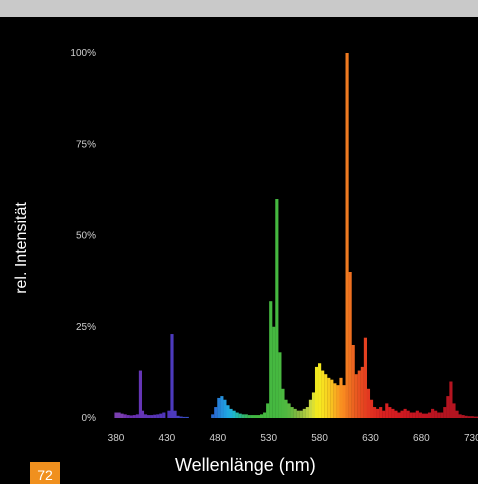 Image resolution: width=478 pixels, height=484 pixels. What do you see at coordinates (217, 438) in the screenshot?
I see `x-tick-label: 480` at bounding box center [217, 438].